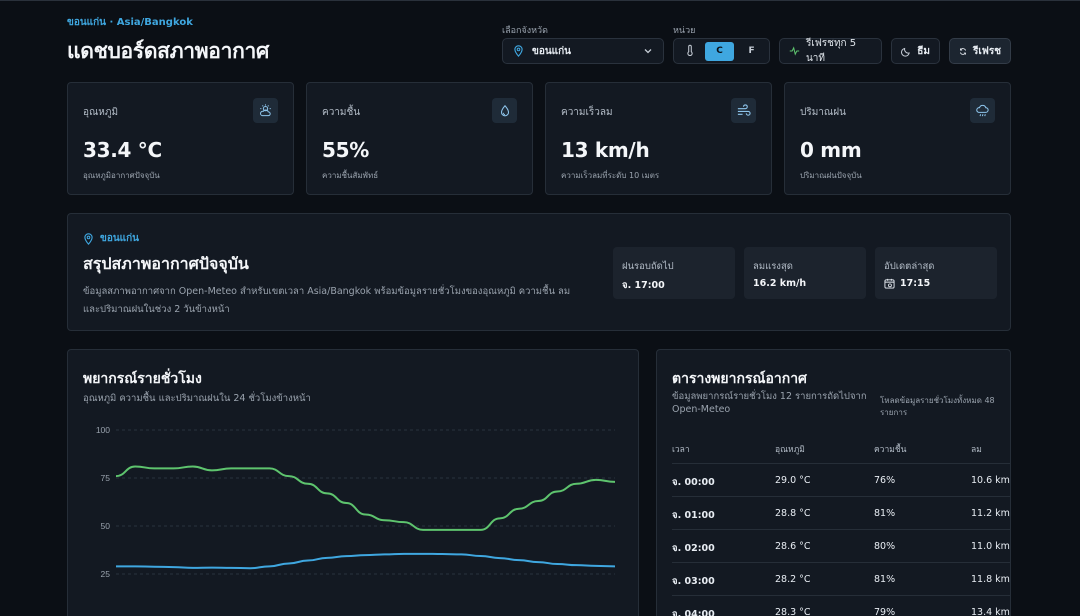 The width and height of the screenshot is (1080, 616). I want to click on cell-temperature: 28.3 °C, so click(793, 611).